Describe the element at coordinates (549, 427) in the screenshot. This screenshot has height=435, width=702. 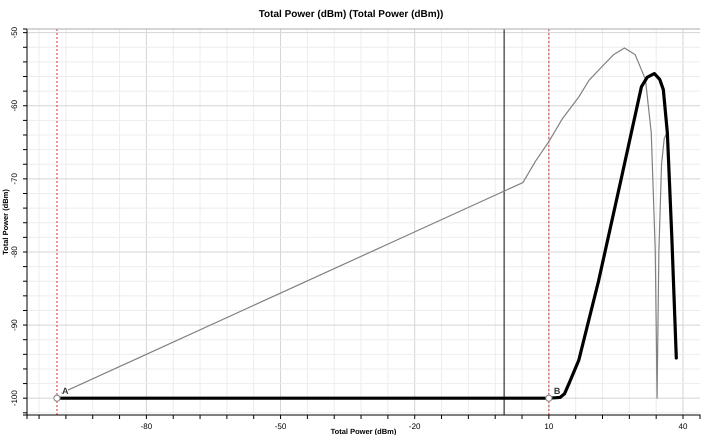
I see `x-tick-label: 10` at that location.